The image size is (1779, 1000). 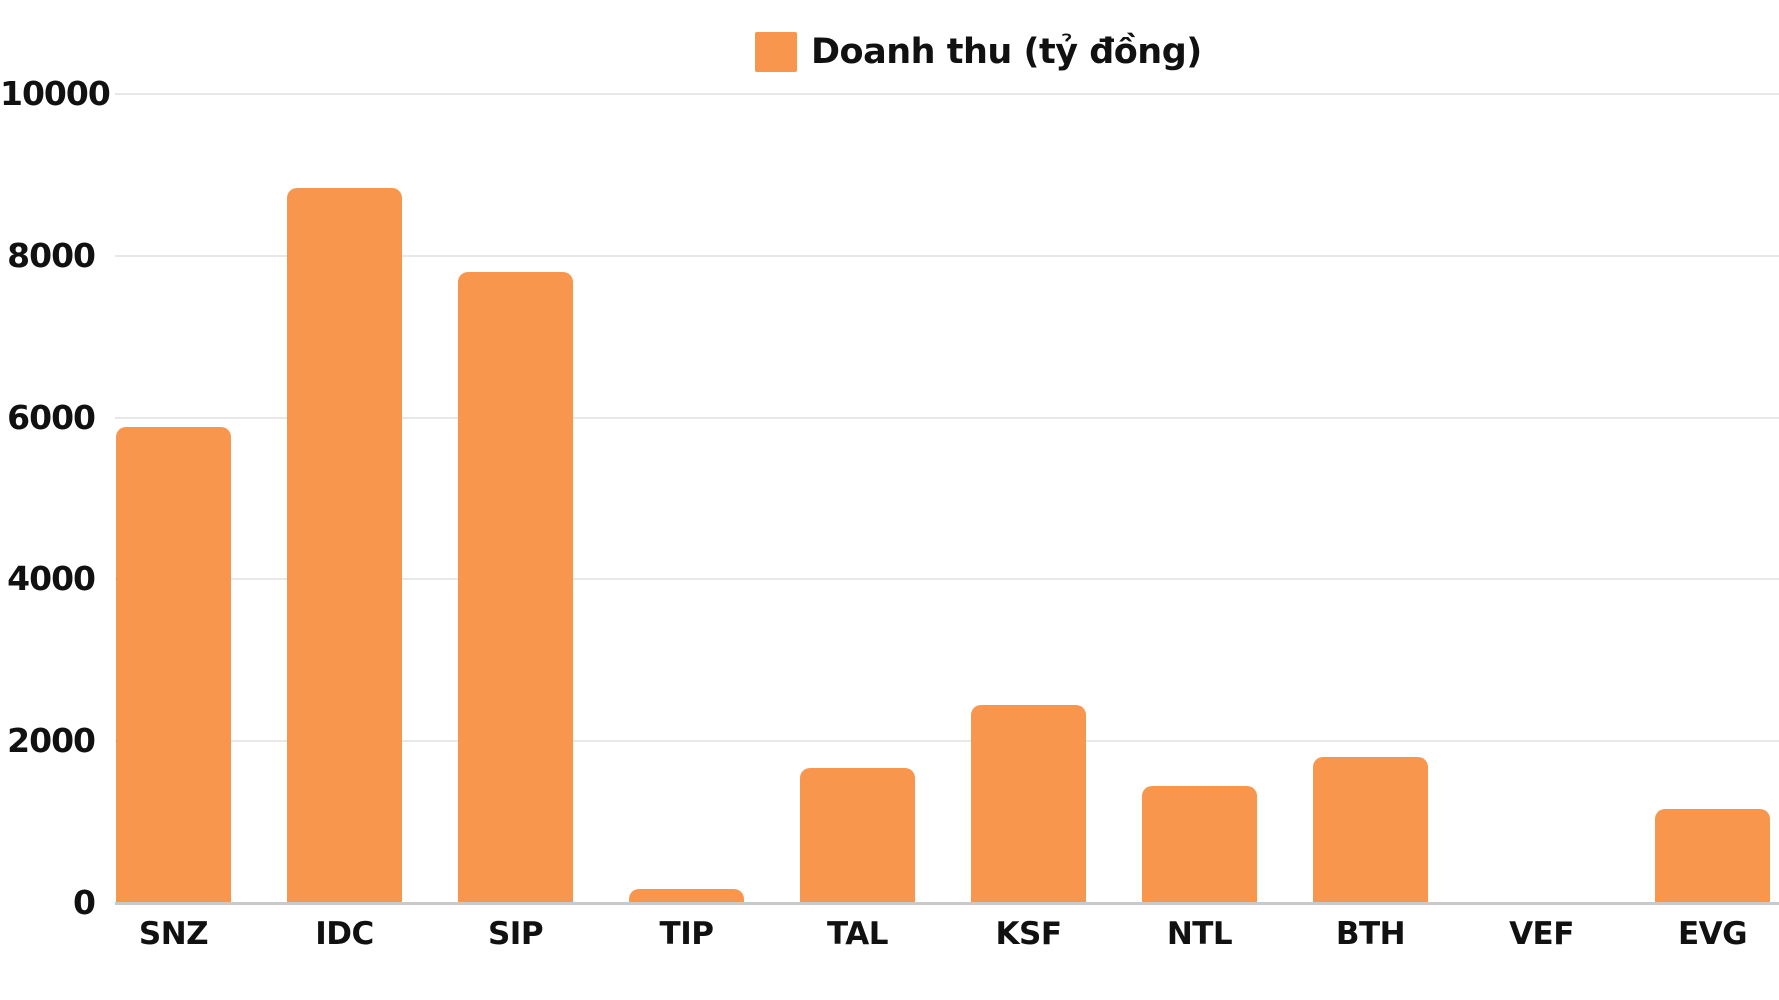 What do you see at coordinates (1712, 856) in the screenshot?
I see `bar-evg` at bounding box center [1712, 856].